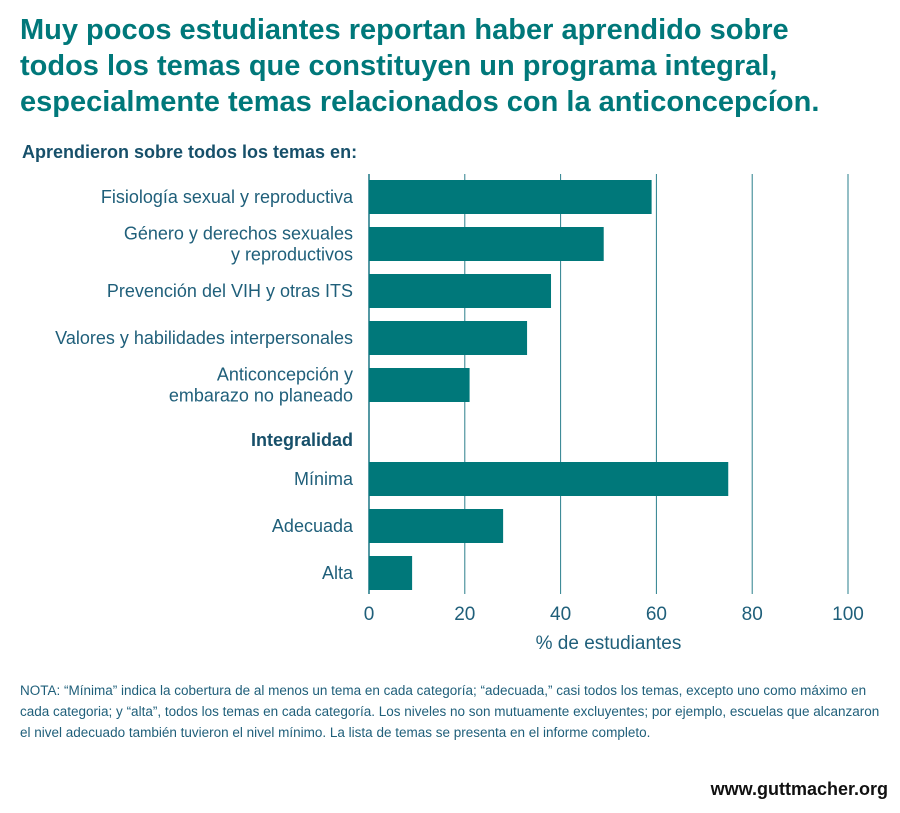  I want to click on x-tick-label: 40, so click(560, 614).